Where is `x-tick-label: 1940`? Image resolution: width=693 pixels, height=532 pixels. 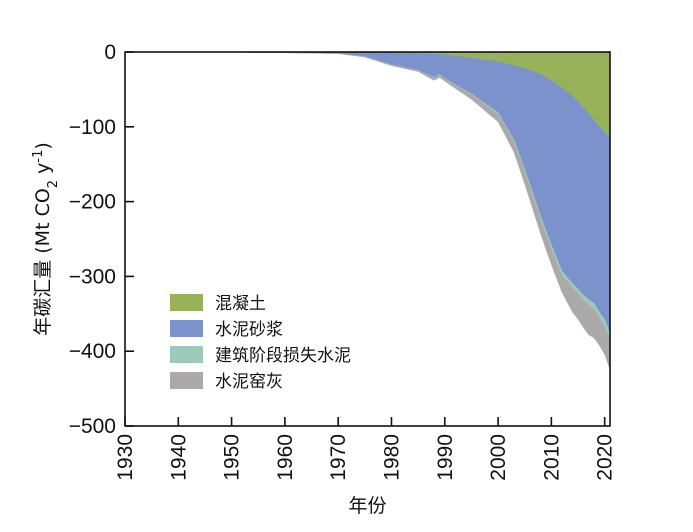
x-tick-label: 1940 is located at coordinates (178, 457).